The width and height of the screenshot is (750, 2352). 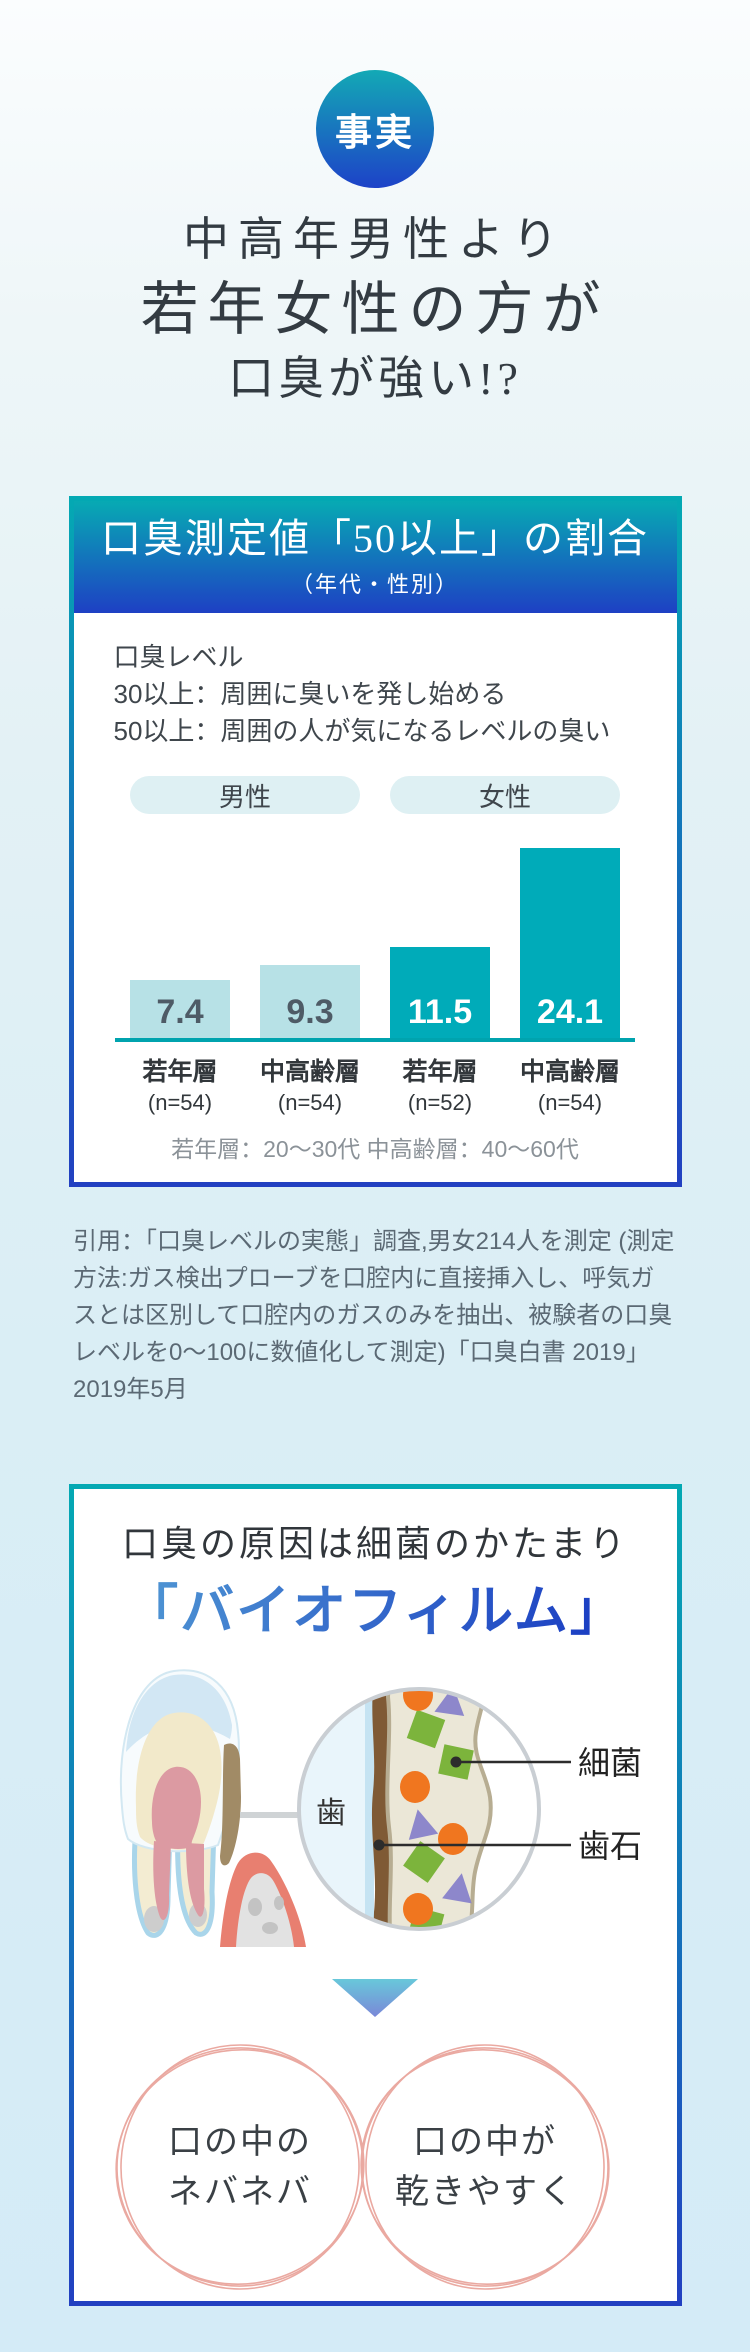 What do you see at coordinates (485, 2142) in the screenshot?
I see `effect-2-line-1: 口の中が` at bounding box center [485, 2142].